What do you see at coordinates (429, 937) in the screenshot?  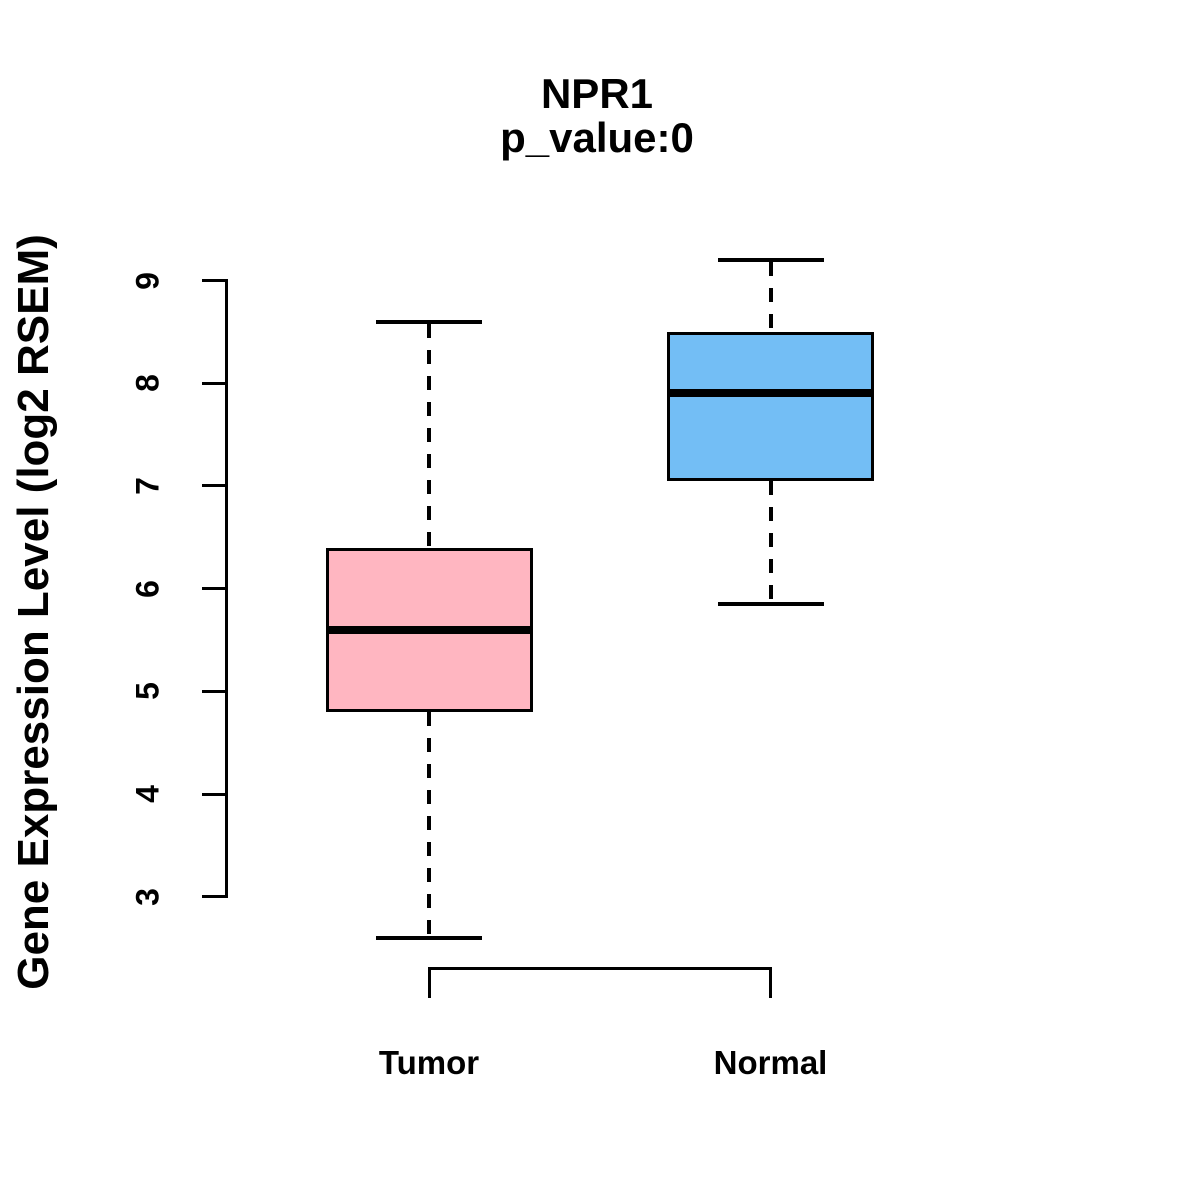 I see `tumor-lower-whisker-cap` at bounding box center [429, 937].